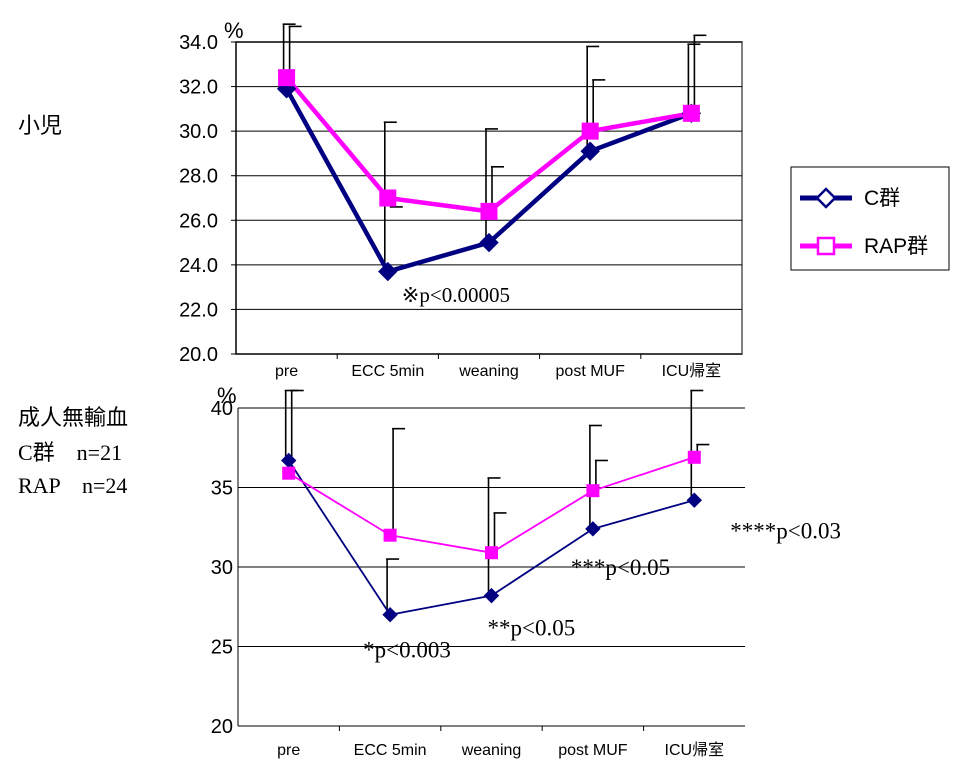 This screenshot has width=965, height=774. What do you see at coordinates (870, 218) in the screenshot?
I see `legend: C群 RAP群` at bounding box center [870, 218].